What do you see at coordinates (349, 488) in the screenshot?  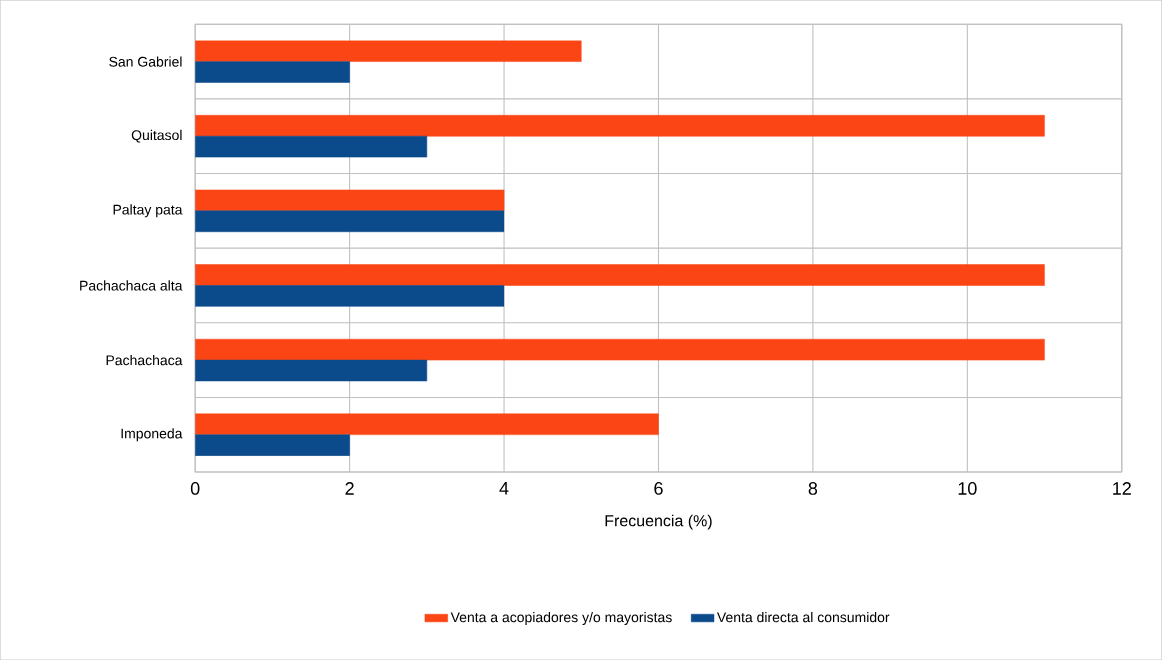 I see `x-tick-label: 2` at bounding box center [349, 488].